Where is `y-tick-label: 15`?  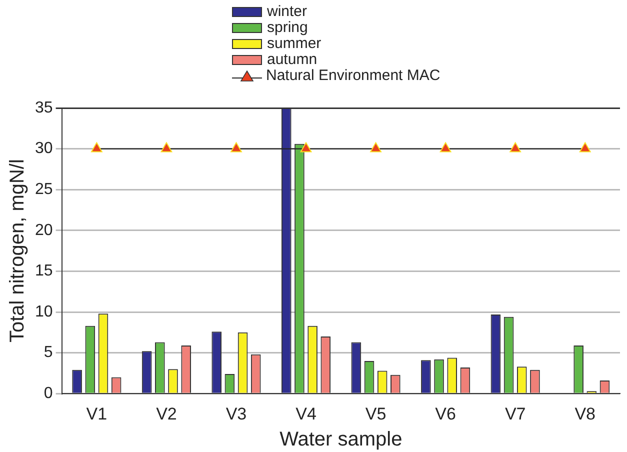
y-tick-label: 15 is located at coordinates (44, 271).